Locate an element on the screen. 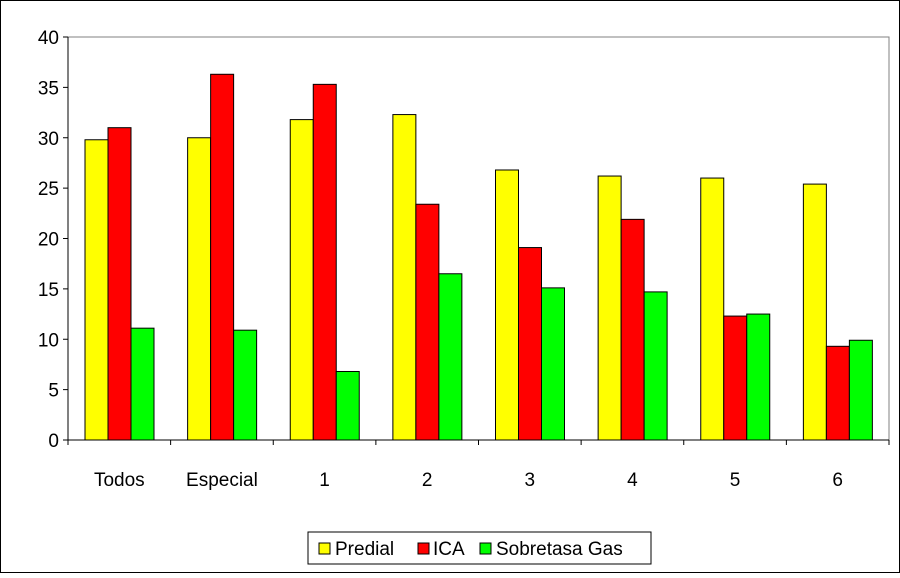 The image size is (900, 578). x-tick-label: Especial is located at coordinates (222, 480).